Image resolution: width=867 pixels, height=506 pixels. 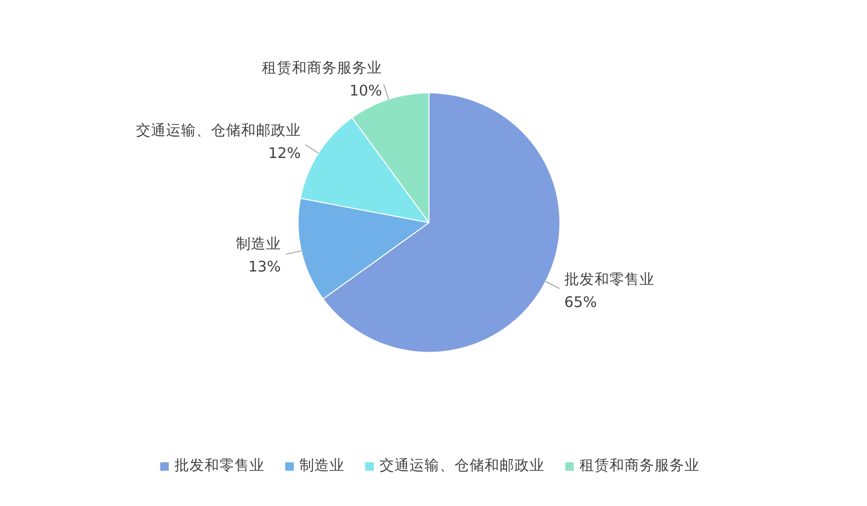 I want to click on data-label: 12%, so click(x=284, y=153).